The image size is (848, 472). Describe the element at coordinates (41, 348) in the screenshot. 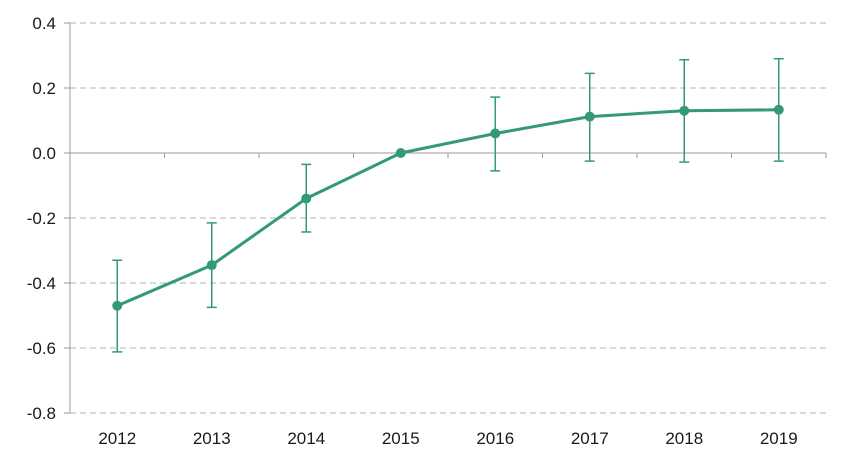

I see `y-tick-label: -0.6` at that location.